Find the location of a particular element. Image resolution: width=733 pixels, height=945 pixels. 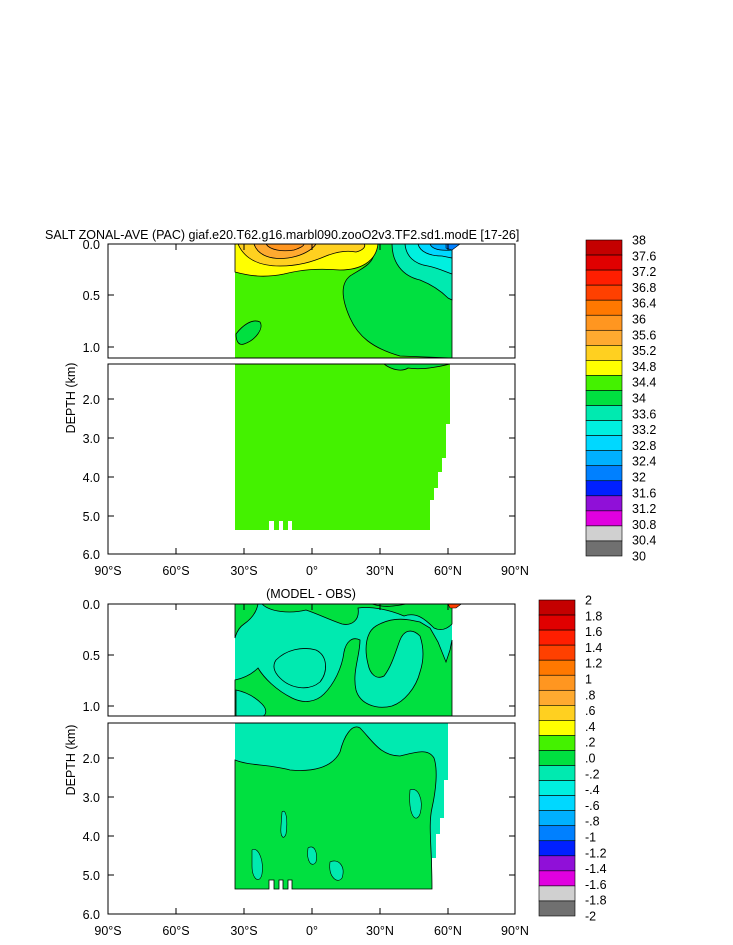

bottom-colorbar-label-7: .6 is located at coordinates (590, 711).